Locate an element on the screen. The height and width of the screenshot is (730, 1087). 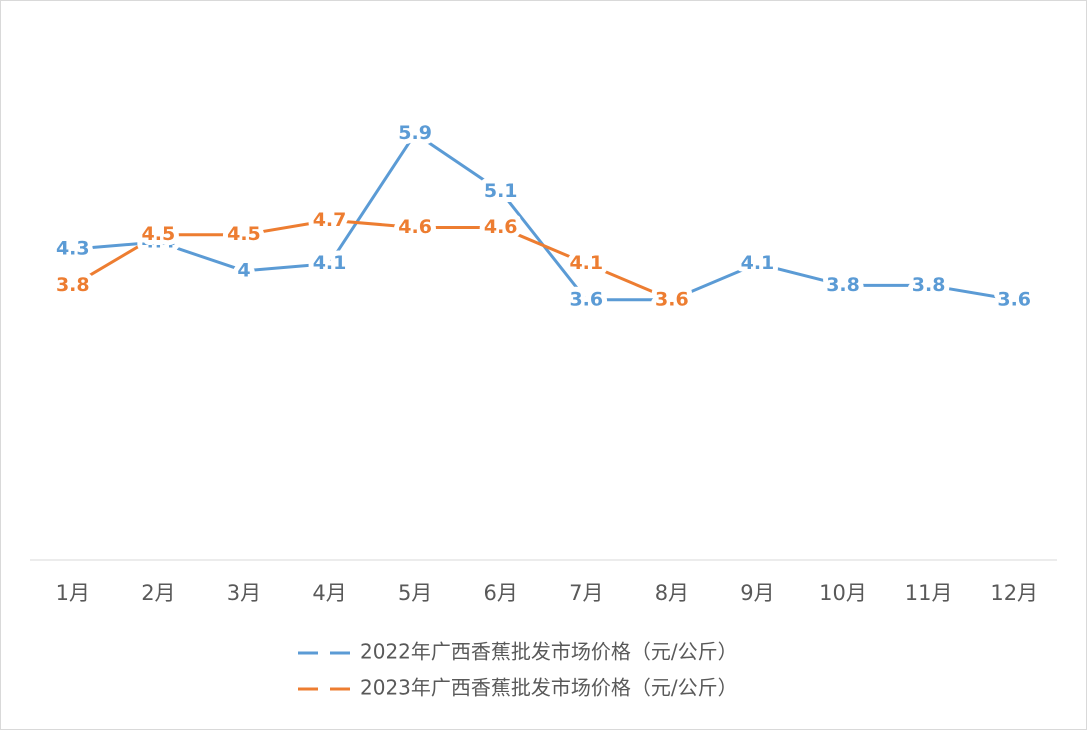
x-tick-label: 4月 is located at coordinates (329, 593).